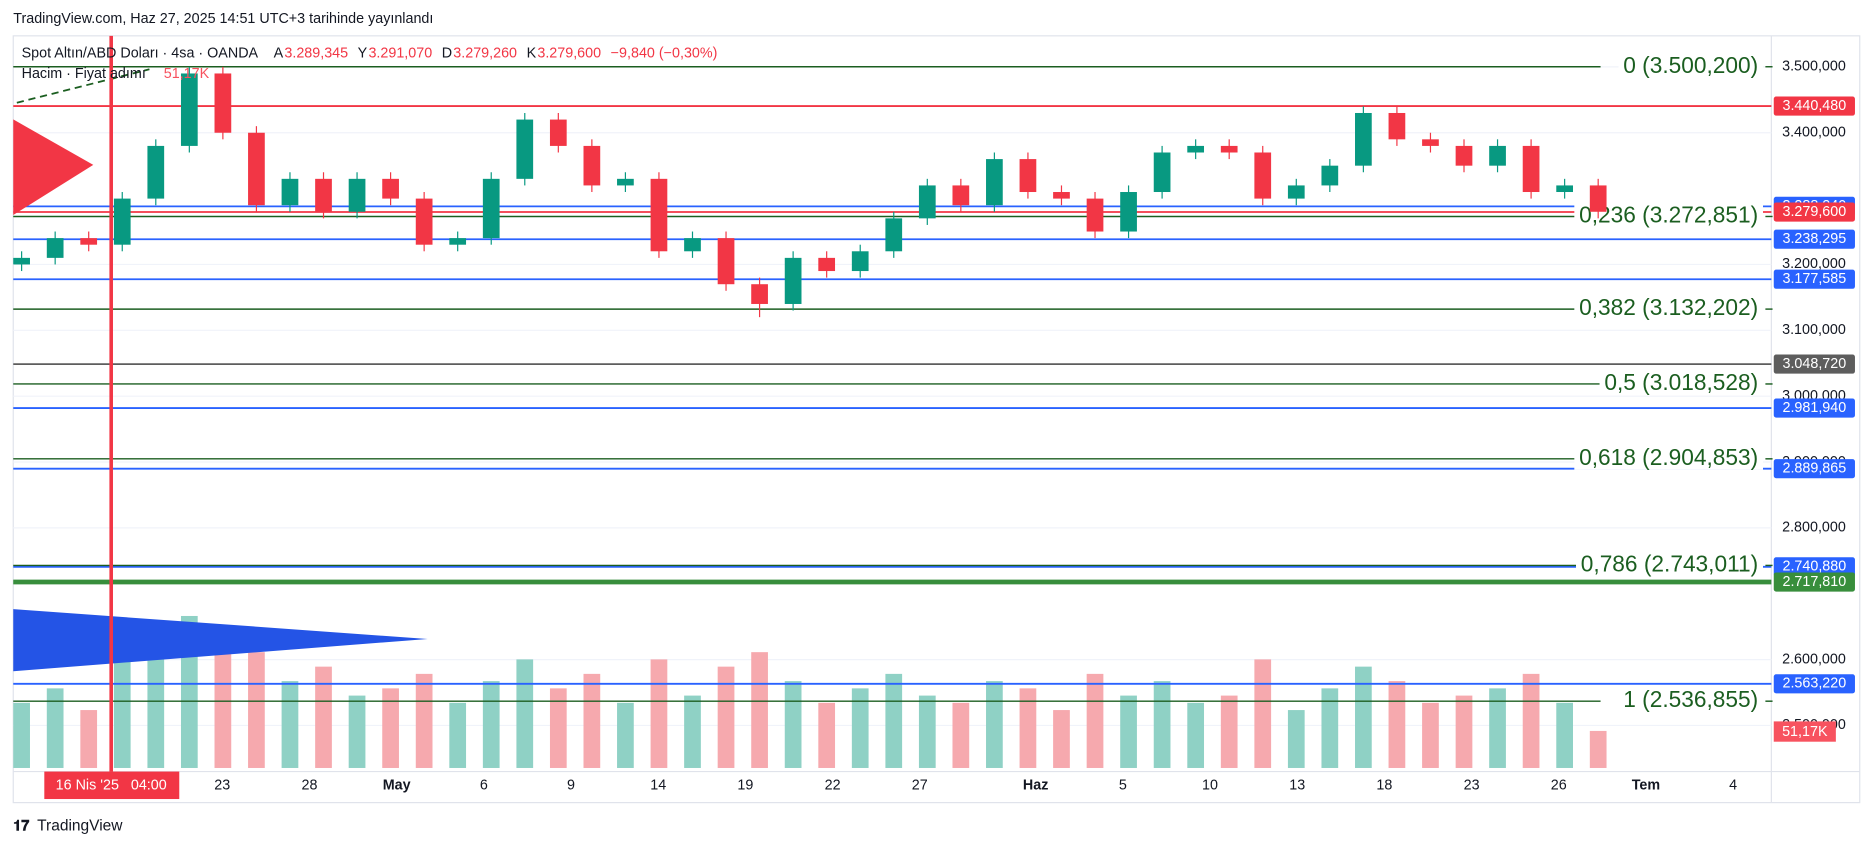 This screenshot has width=1873, height=848. What do you see at coordinates (140, 54) in the screenshot?
I see `symbol: Spot Altın/ABD Doları · 4sa · OANDA` at bounding box center [140, 54].